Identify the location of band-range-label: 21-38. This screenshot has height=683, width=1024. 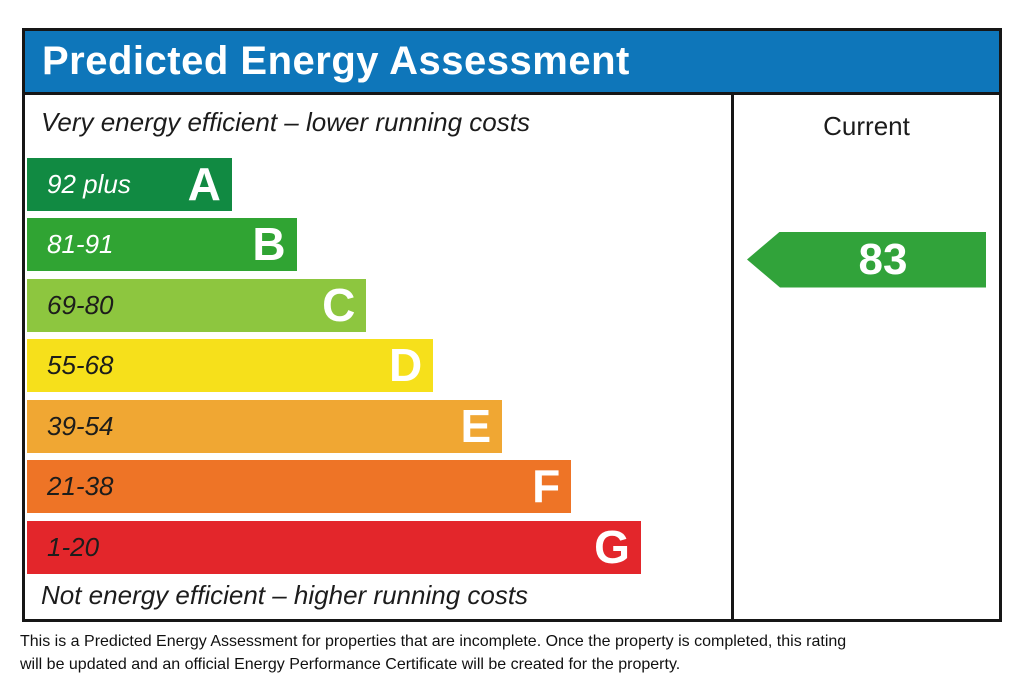
(80, 486).